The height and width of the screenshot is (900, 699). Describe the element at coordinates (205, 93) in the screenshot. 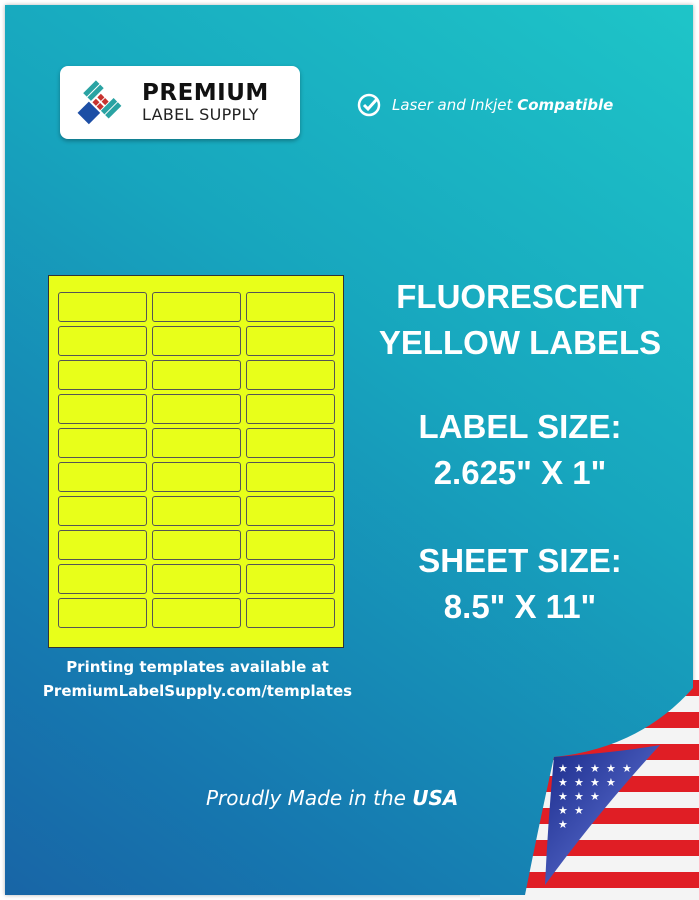

I see `logo-line1: PREMIUM` at that location.